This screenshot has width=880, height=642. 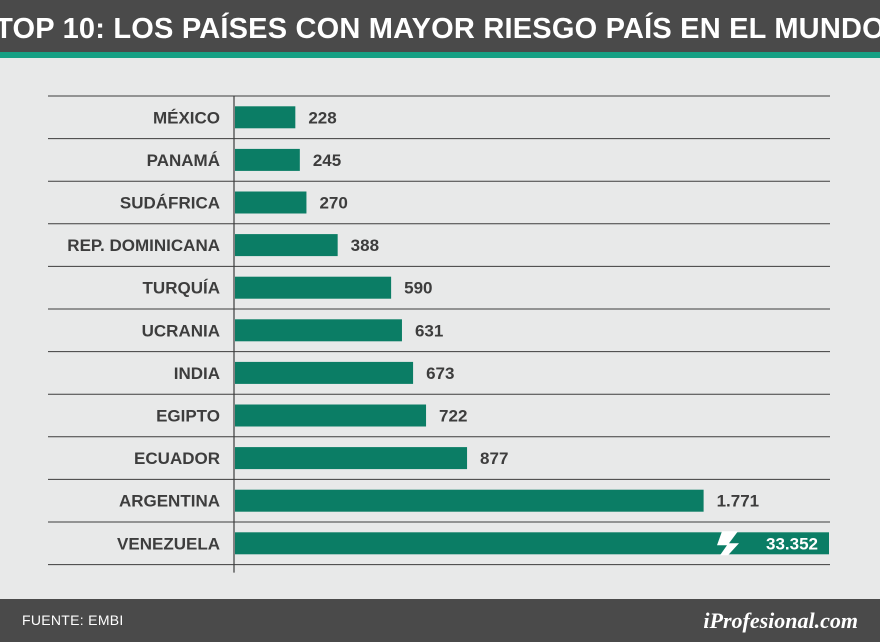 What do you see at coordinates (197, 373) in the screenshot?
I see `category-label: INDIA` at bounding box center [197, 373].